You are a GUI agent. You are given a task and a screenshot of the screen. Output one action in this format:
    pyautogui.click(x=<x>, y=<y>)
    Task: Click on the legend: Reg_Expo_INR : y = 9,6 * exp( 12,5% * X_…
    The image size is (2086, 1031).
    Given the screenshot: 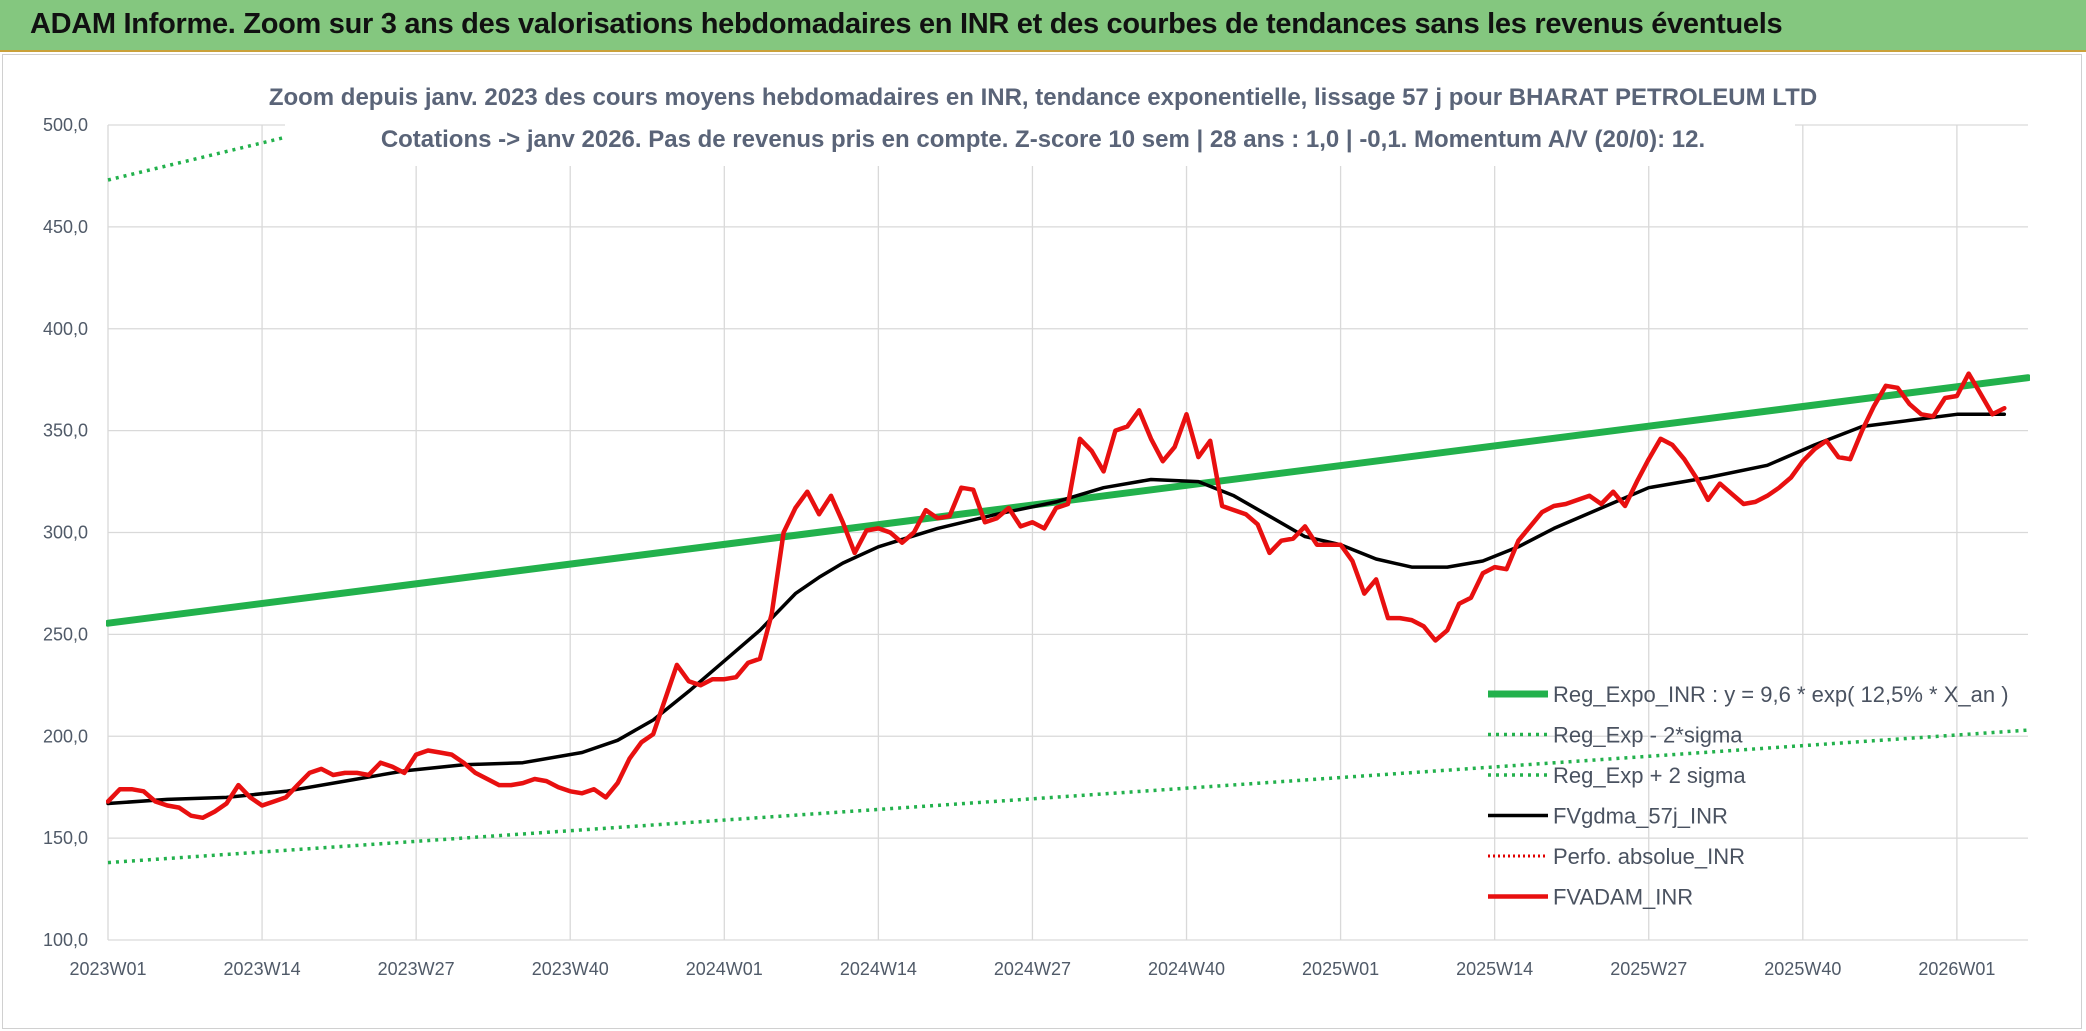 What is the action you would take?
    pyautogui.click(x=1748, y=796)
    